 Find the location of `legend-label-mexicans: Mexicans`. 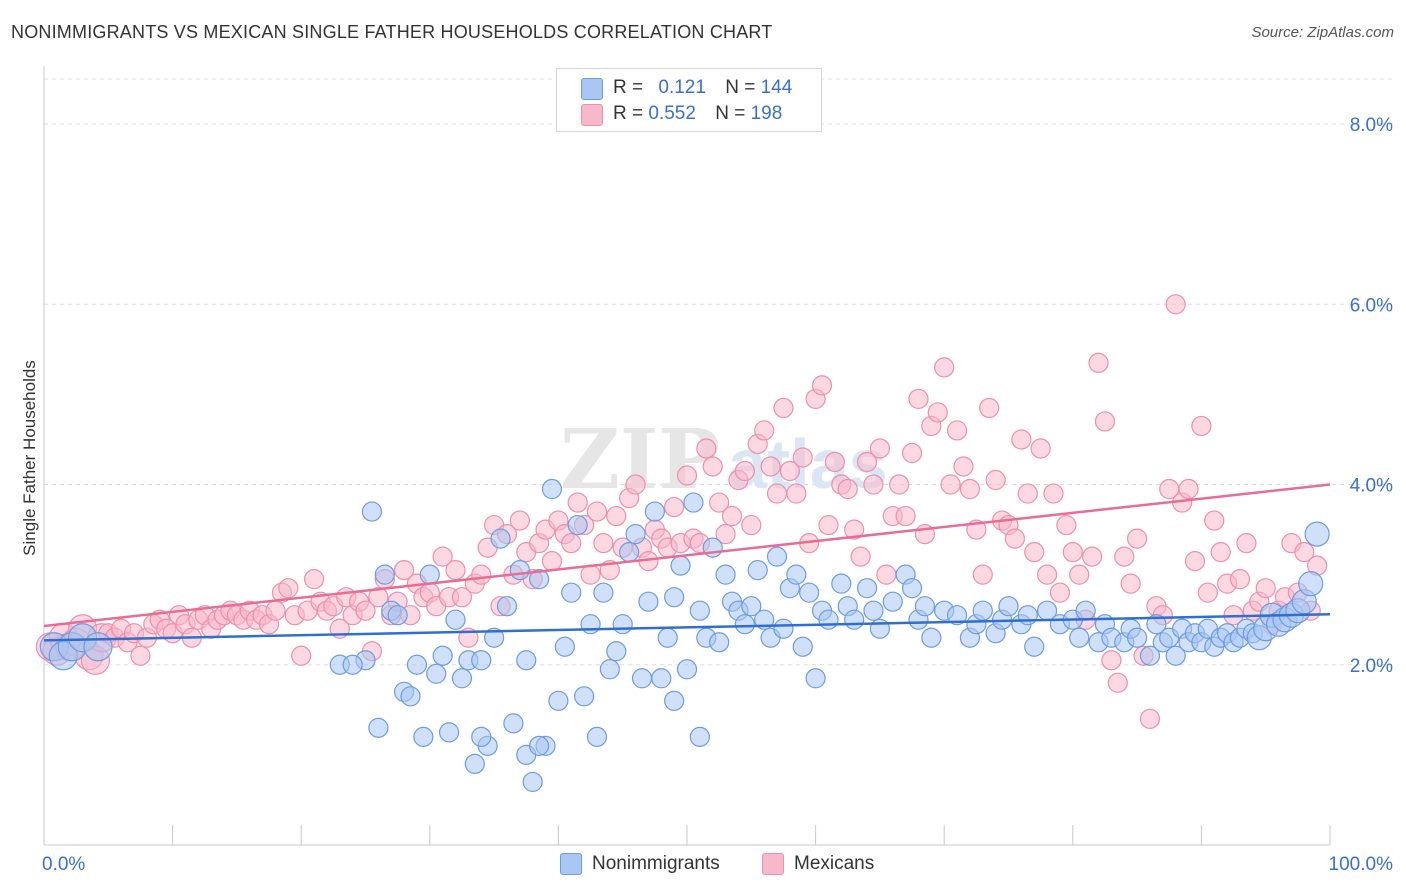

legend-label-mexicans: Mexicans is located at coordinates (834, 863).